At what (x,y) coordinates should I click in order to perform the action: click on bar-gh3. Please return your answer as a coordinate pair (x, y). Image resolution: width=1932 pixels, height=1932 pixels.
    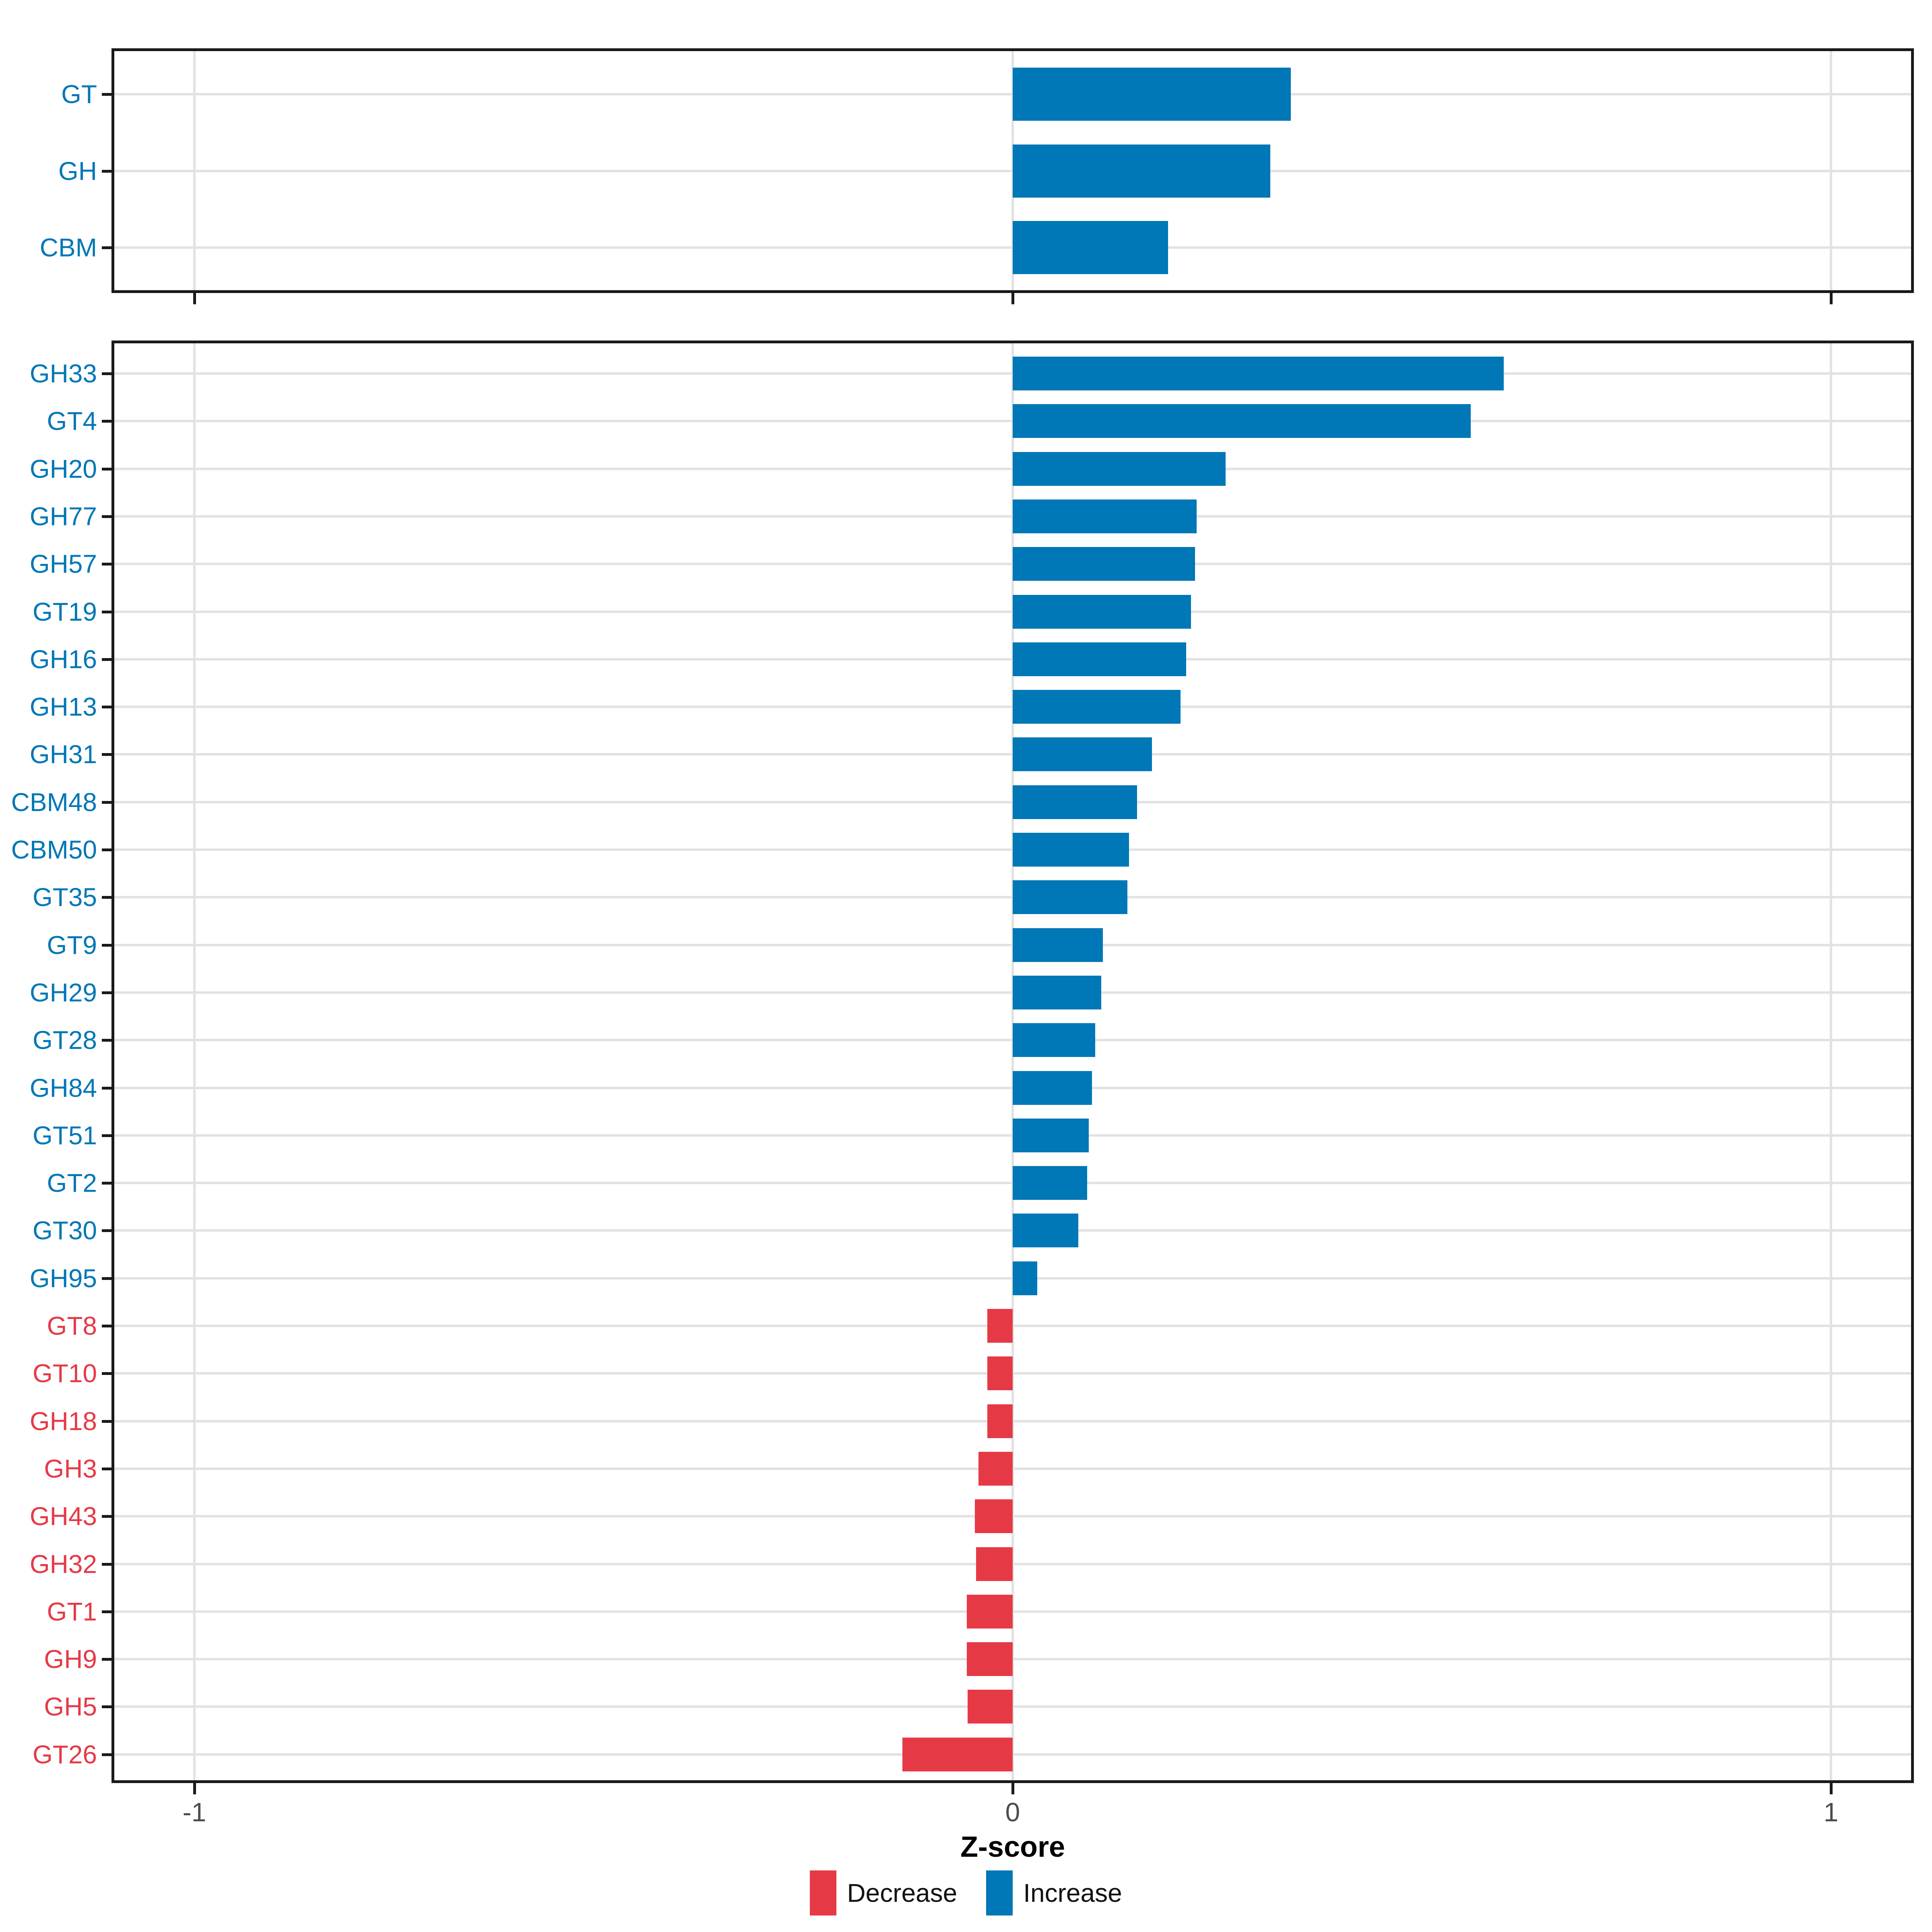
    Looking at the image, I should click on (995, 1468).